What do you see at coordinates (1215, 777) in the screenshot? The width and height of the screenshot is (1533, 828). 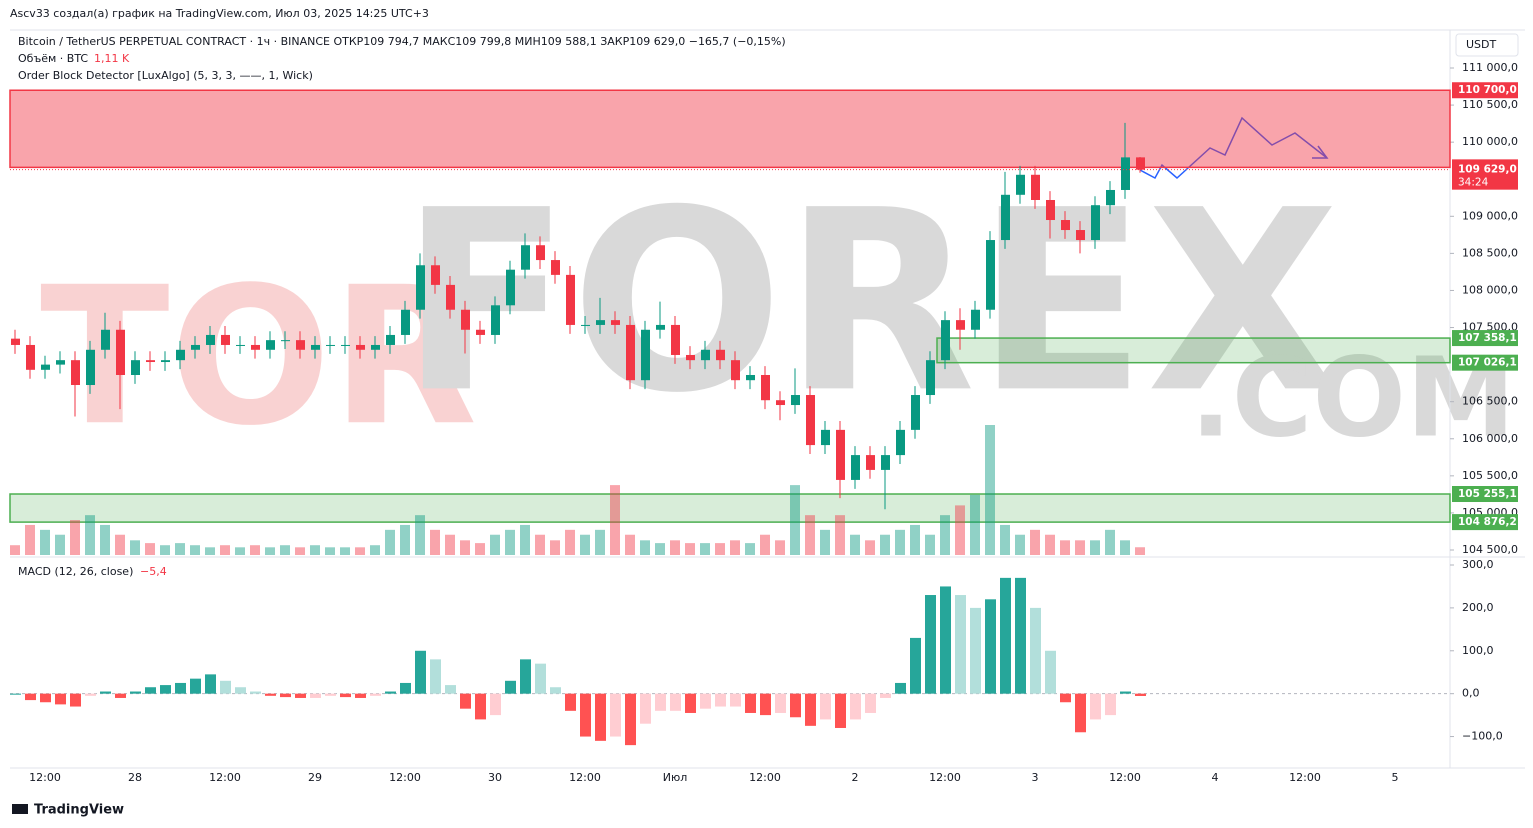 I see `x-tick-label: 4` at bounding box center [1215, 777].